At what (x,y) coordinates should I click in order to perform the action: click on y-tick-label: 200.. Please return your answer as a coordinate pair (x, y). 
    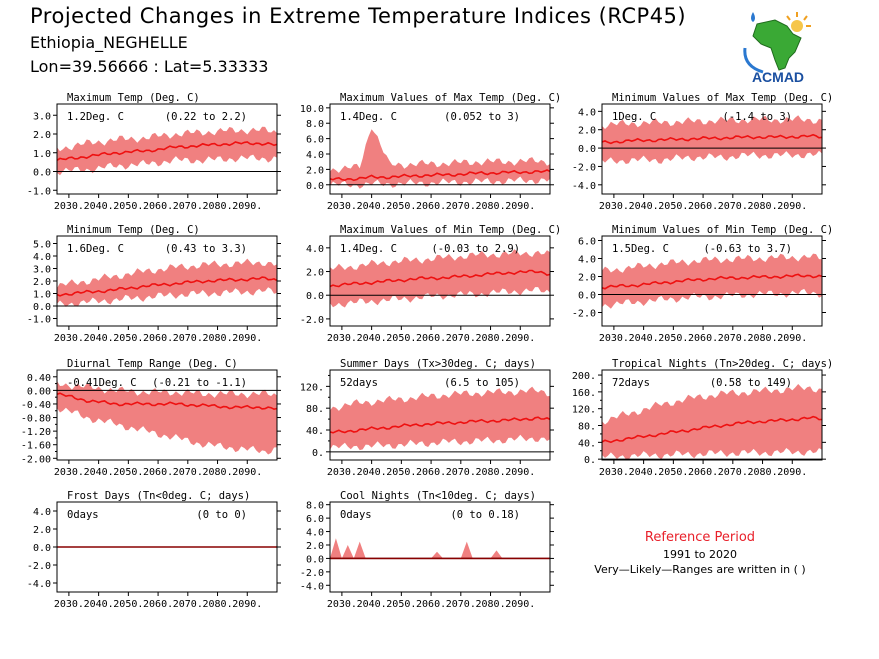
    Looking at the image, I should click on (584, 376).